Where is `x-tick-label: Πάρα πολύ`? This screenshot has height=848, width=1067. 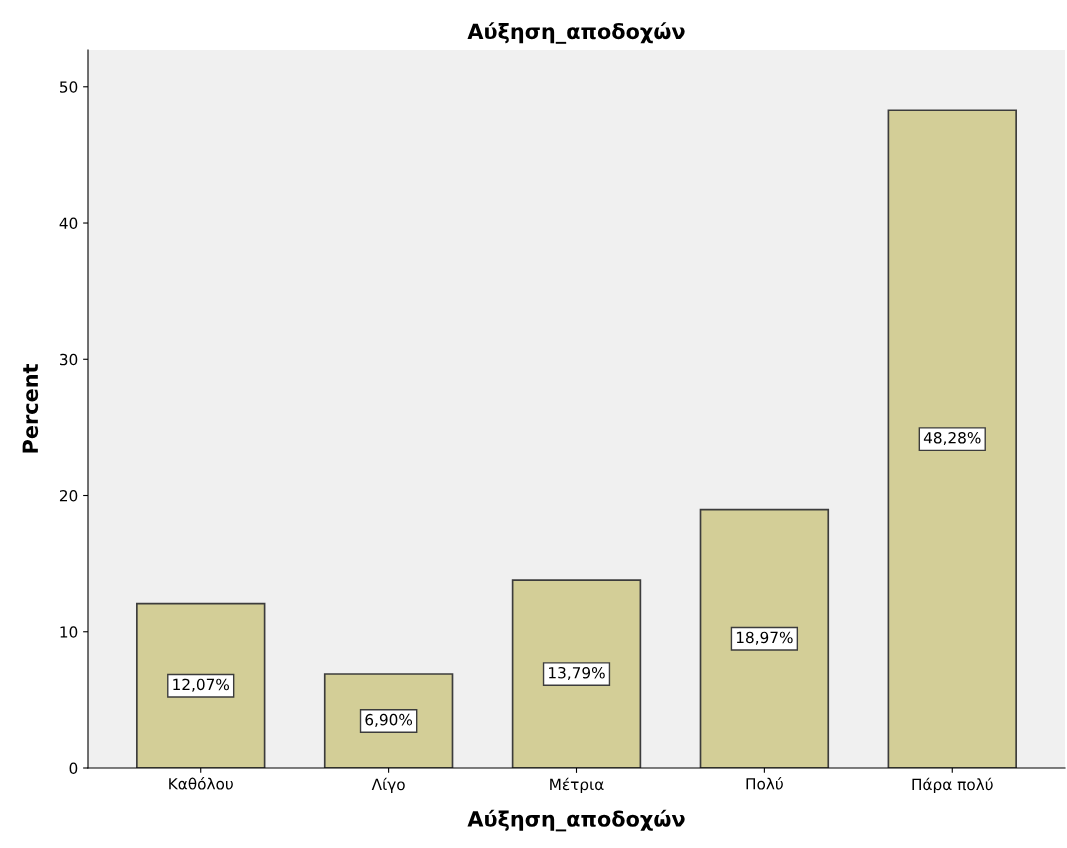
x-tick-label: Πάρα πολύ is located at coordinates (952, 785).